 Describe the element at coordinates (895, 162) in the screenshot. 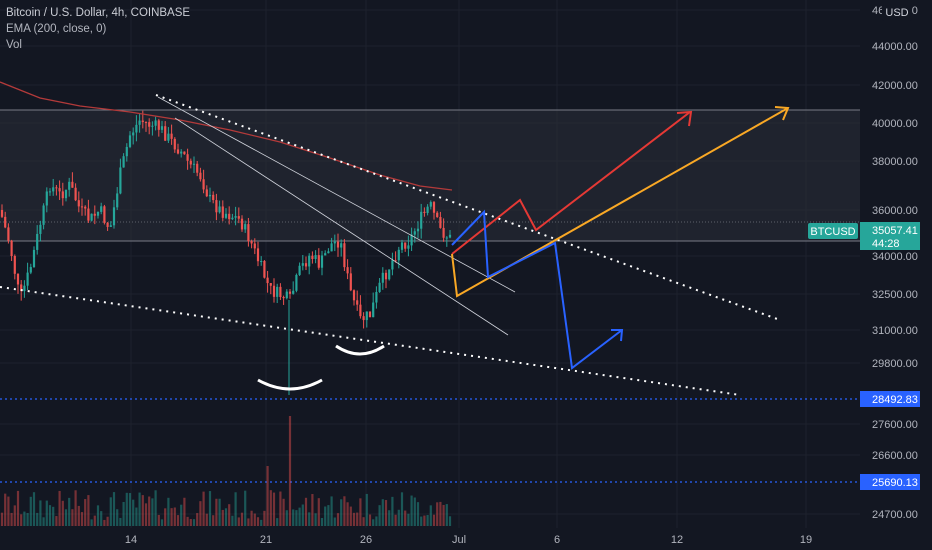

I see `price-tick-label: 38000.00` at that location.